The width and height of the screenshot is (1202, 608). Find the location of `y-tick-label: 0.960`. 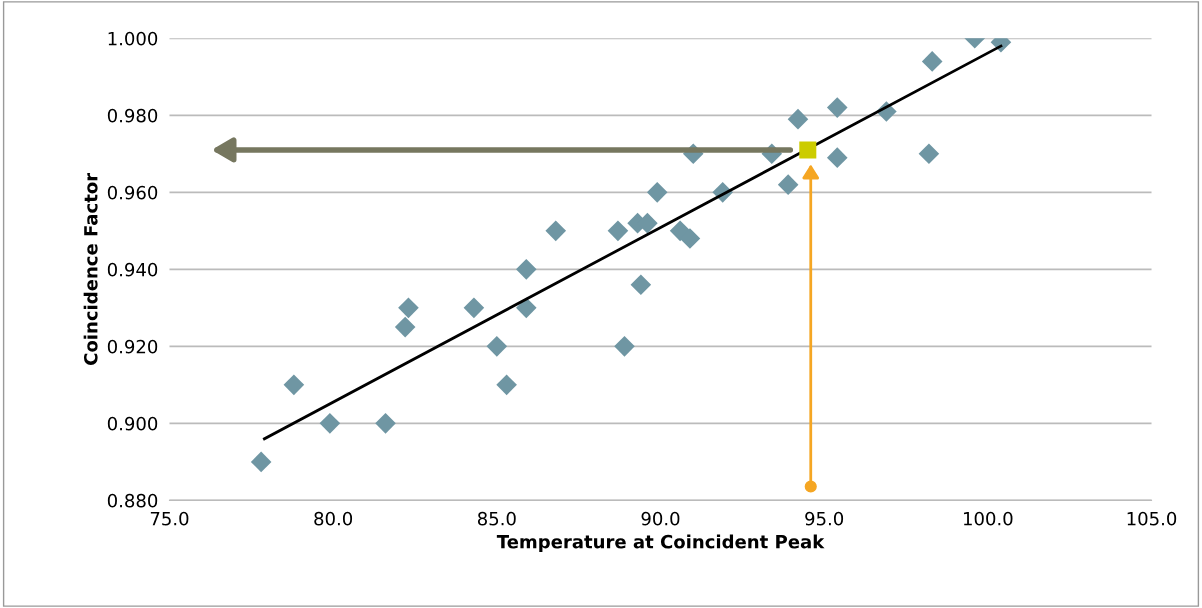

y-tick-label: 0.960 is located at coordinates (132, 192).